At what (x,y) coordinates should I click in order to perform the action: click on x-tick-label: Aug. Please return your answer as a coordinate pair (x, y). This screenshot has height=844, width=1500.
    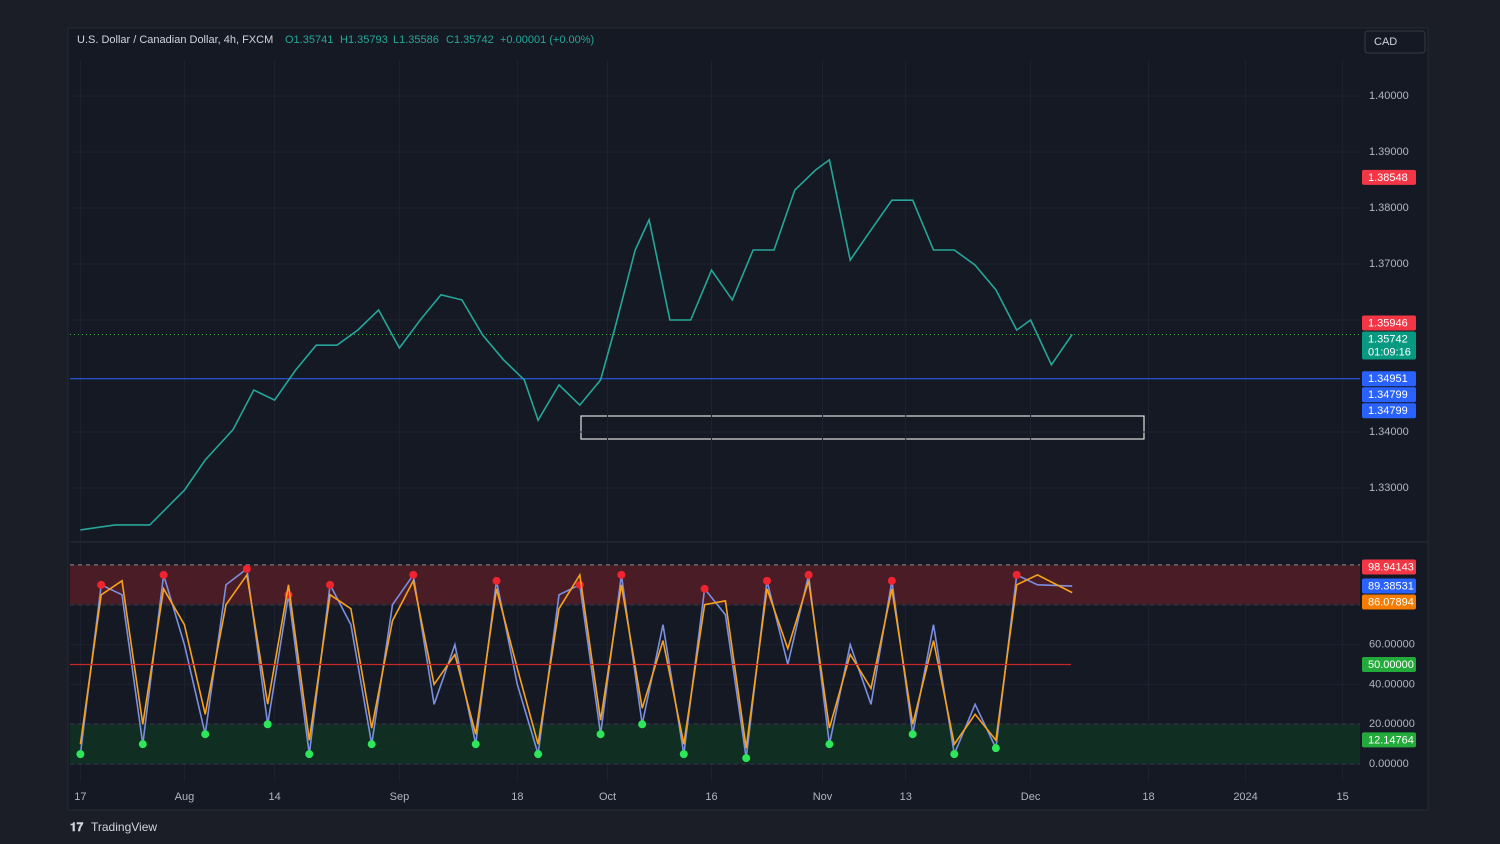
    Looking at the image, I should click on (185, 797).